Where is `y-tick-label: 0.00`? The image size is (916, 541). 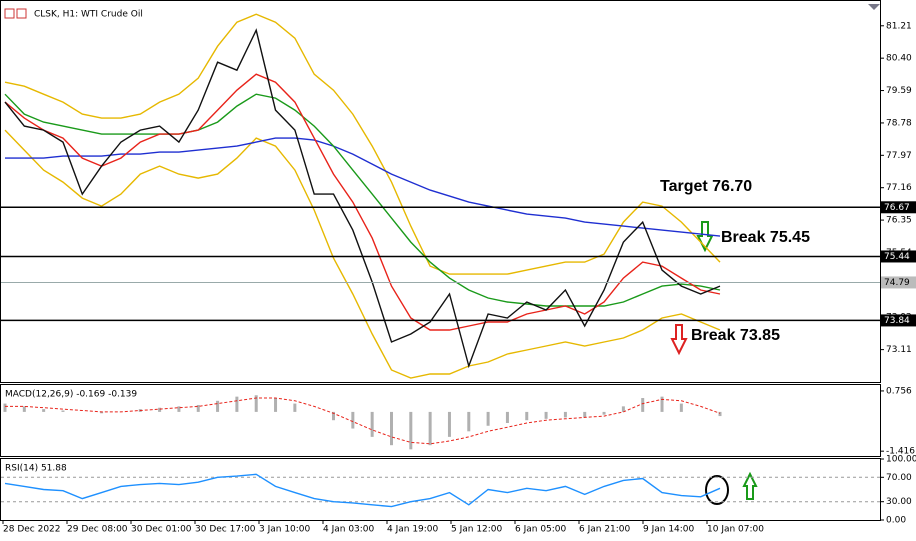
y-tick-label: 0.00 is located at coordinates (896, 521).